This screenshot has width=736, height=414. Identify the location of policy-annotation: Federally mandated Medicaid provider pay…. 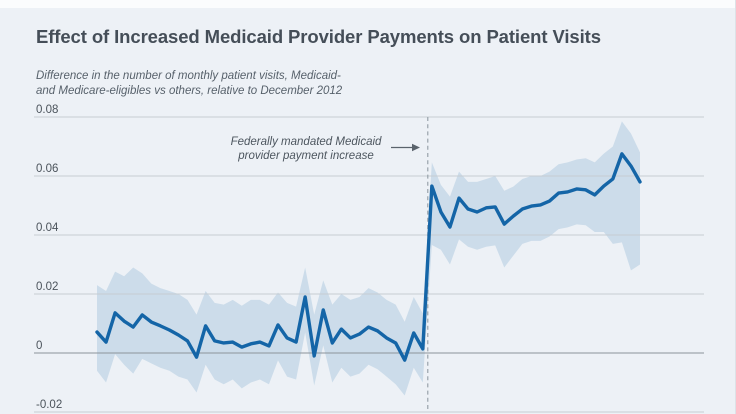
(306, 150).